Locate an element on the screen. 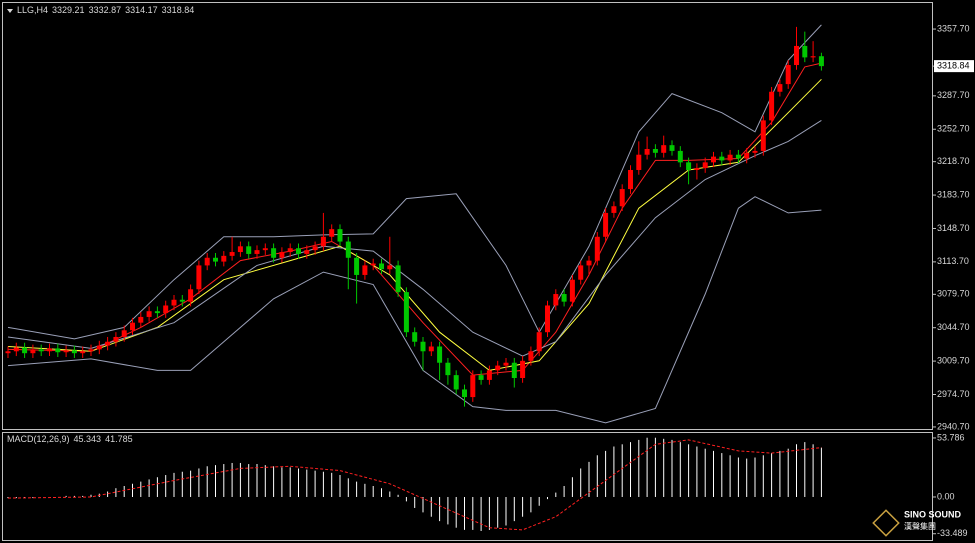 This screenshot has width=975, height=543. signal-line is located at coordinates (414, 485).